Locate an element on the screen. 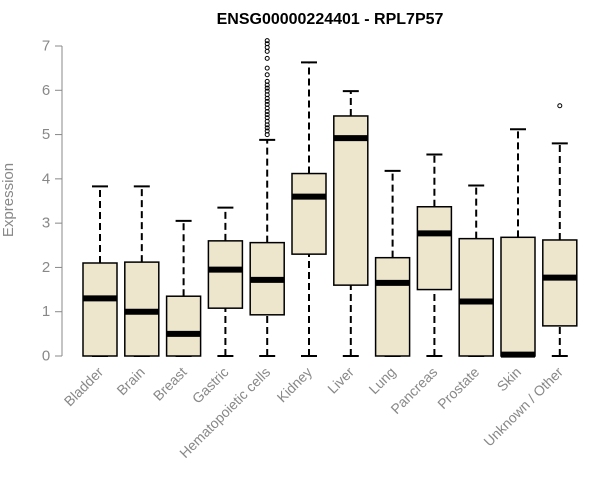 The width and height of the screenshot is (600, 500). box-skin is located at coordinates (518, 243).